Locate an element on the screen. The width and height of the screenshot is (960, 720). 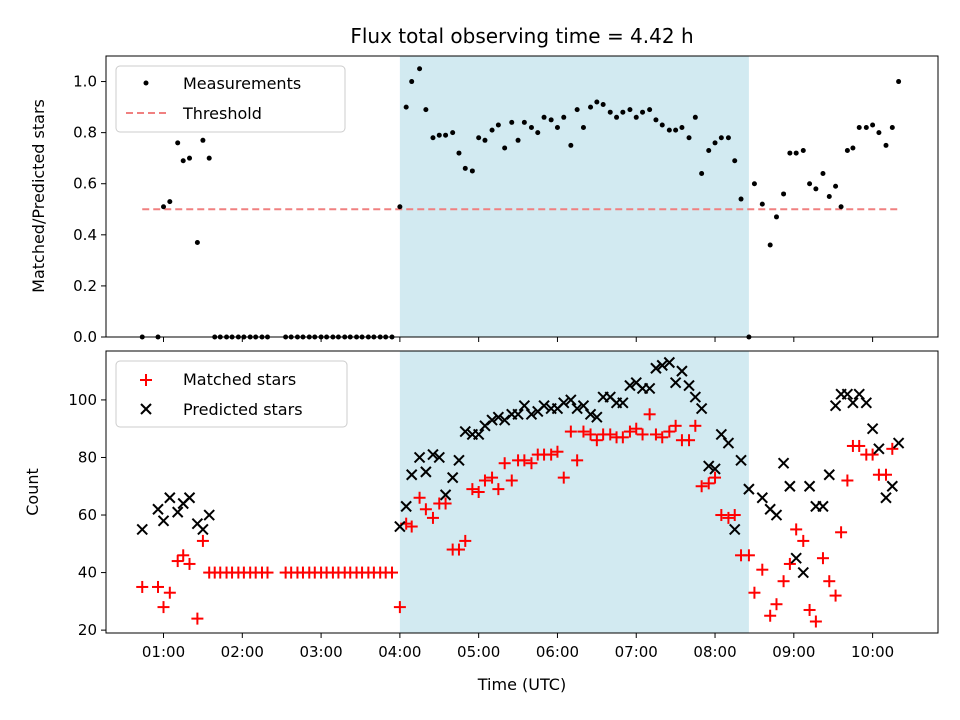
ratio-y-tick-label: 0.8 is located at coordinates (85, 133).